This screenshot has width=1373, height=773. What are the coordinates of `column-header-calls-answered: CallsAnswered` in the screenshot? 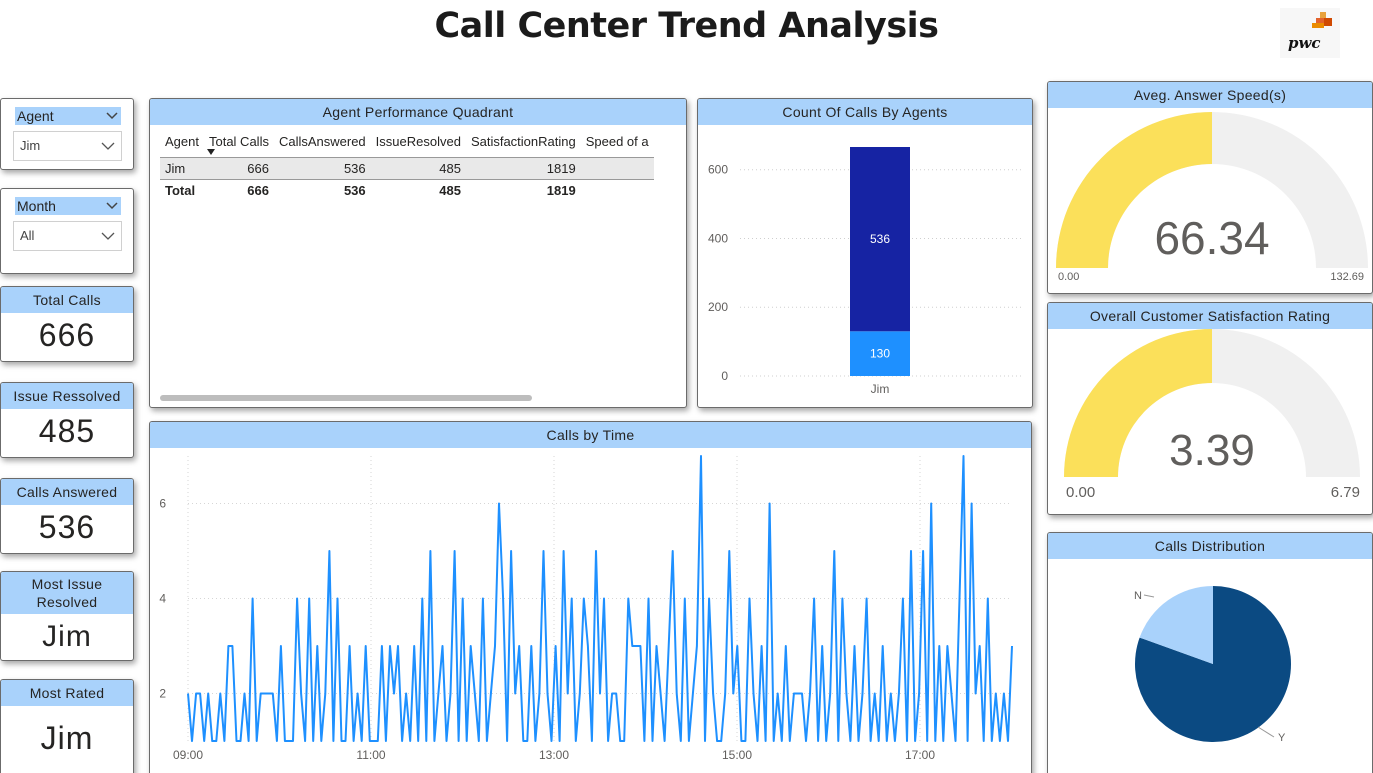 It's located at (322, 141).